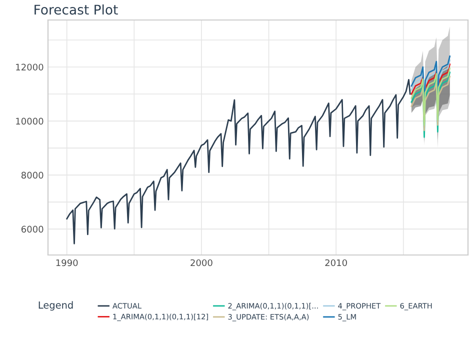  What do you see at coordinates (201, 262) in the screenshot?
I see `x-tick-label: 2000` at bounding box center [201, 262].